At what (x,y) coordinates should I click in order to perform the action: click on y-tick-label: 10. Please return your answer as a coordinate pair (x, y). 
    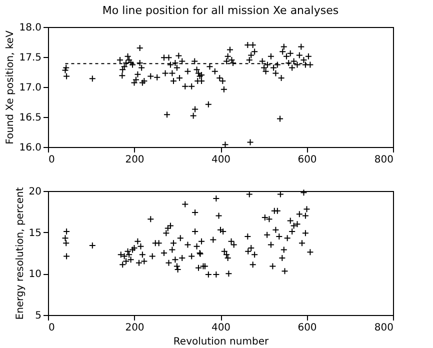
    Looking at the image, I should click on (35, 274).